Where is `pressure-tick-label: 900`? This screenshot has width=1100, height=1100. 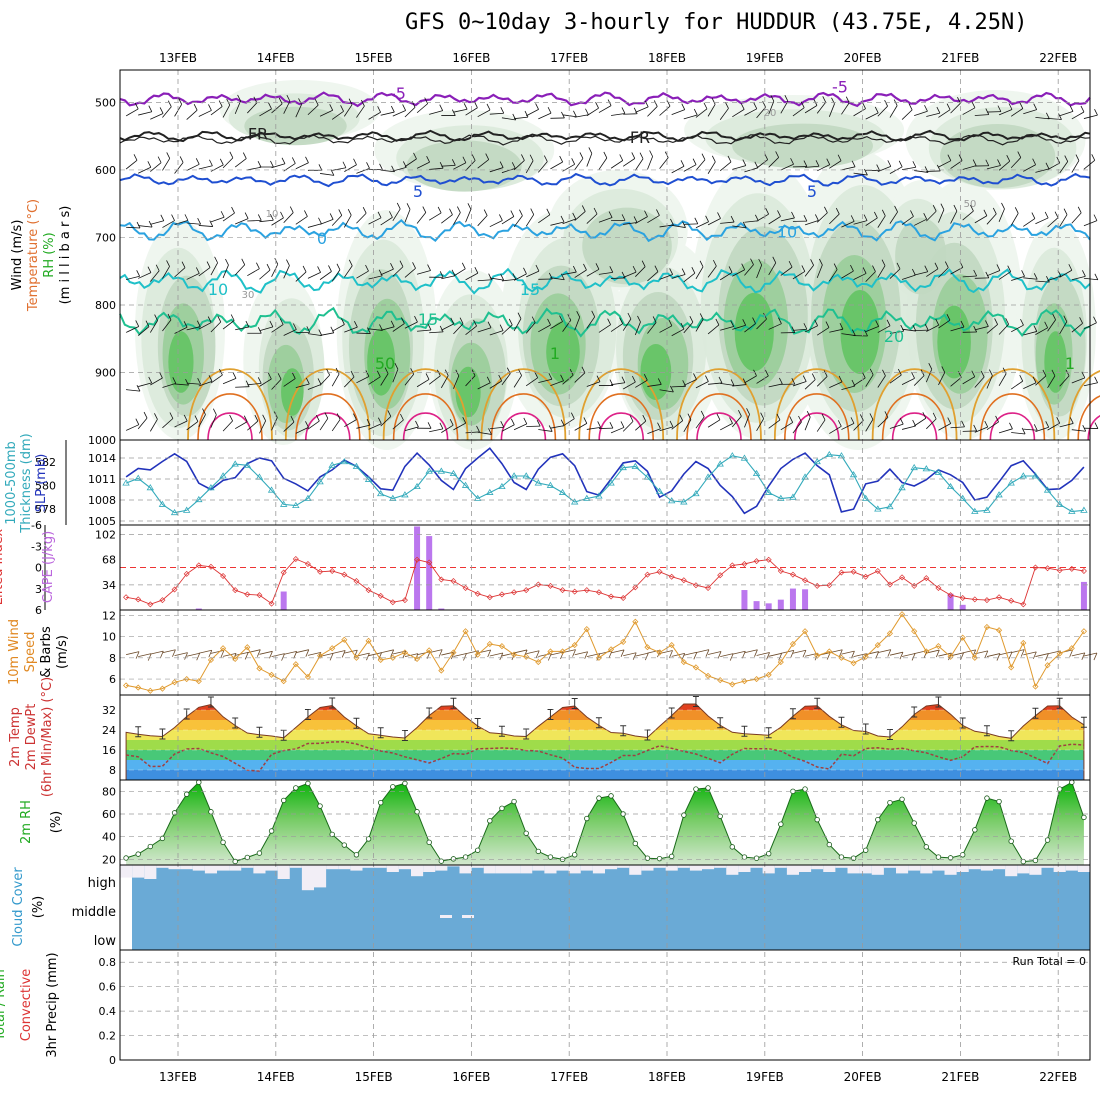 pressure-tick-label: 900 is located at coordinates (105, 372).